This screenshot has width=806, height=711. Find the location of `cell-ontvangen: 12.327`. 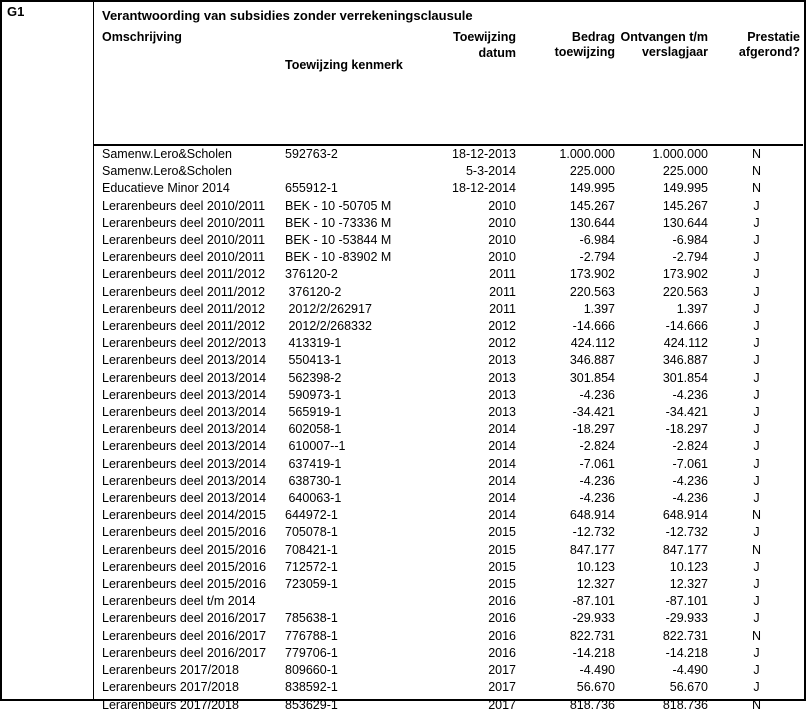

cell-ontvangen: 12.327 is located at coordinates (688, 584).